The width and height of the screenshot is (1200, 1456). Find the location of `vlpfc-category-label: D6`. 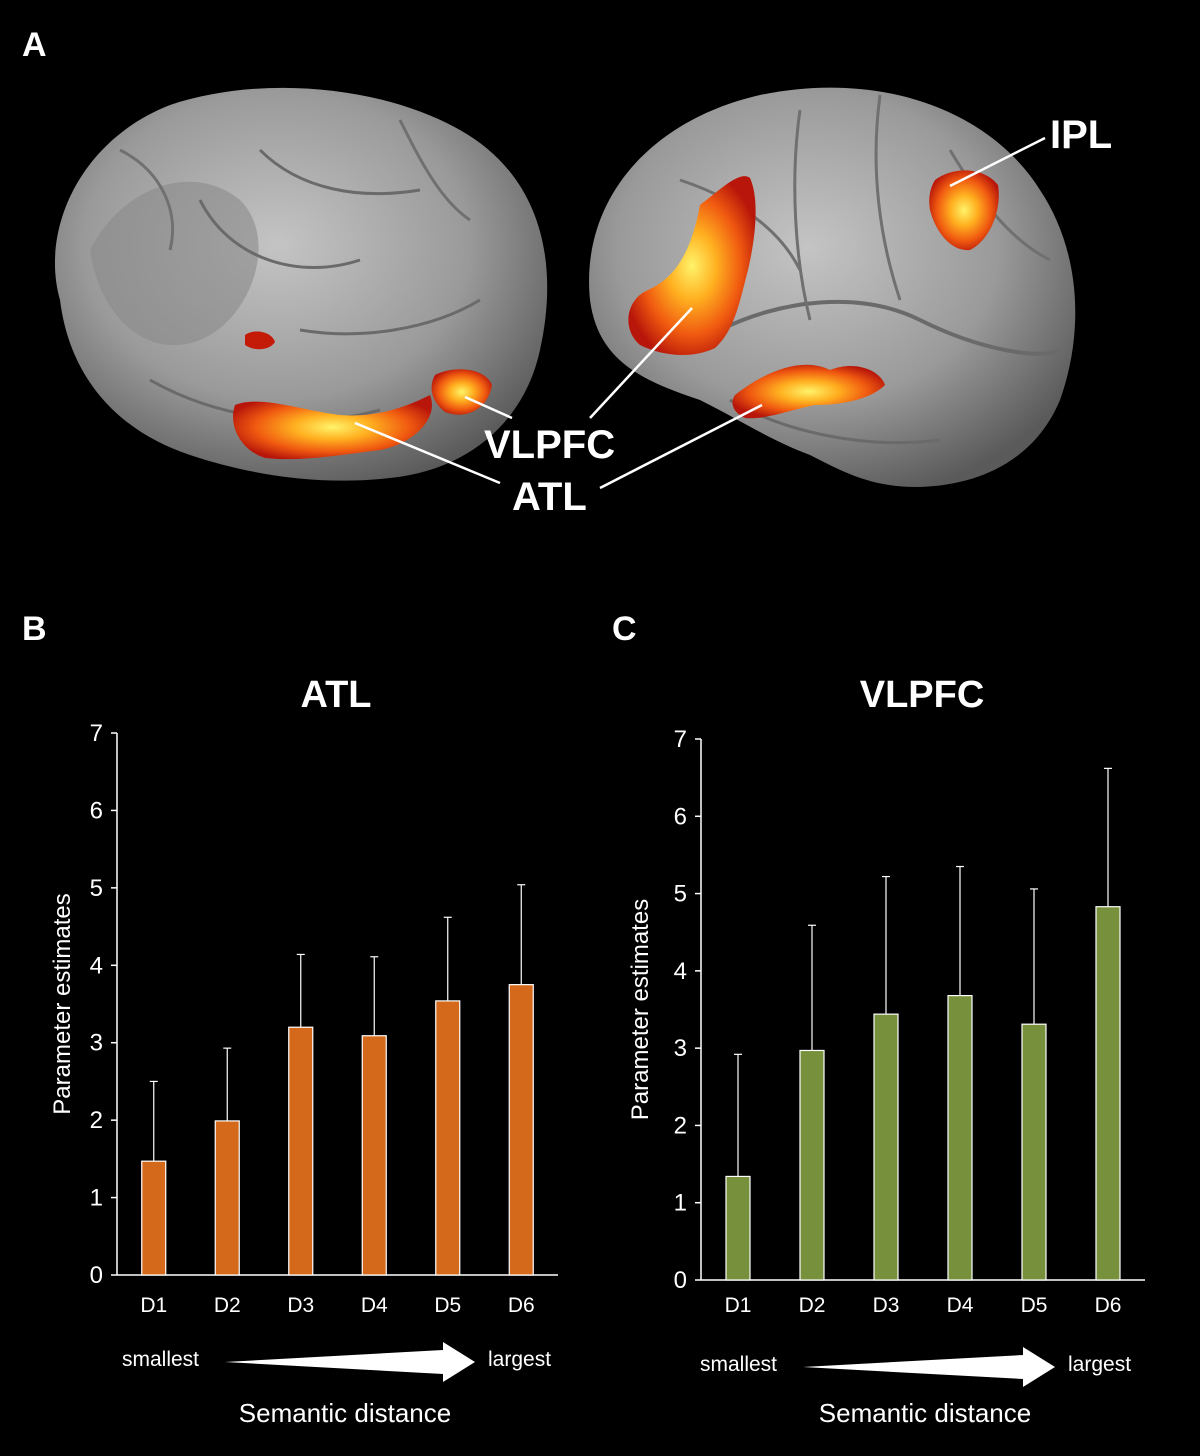

vlpfc-category-label: D6 is located at coordinates (1108, 1305).